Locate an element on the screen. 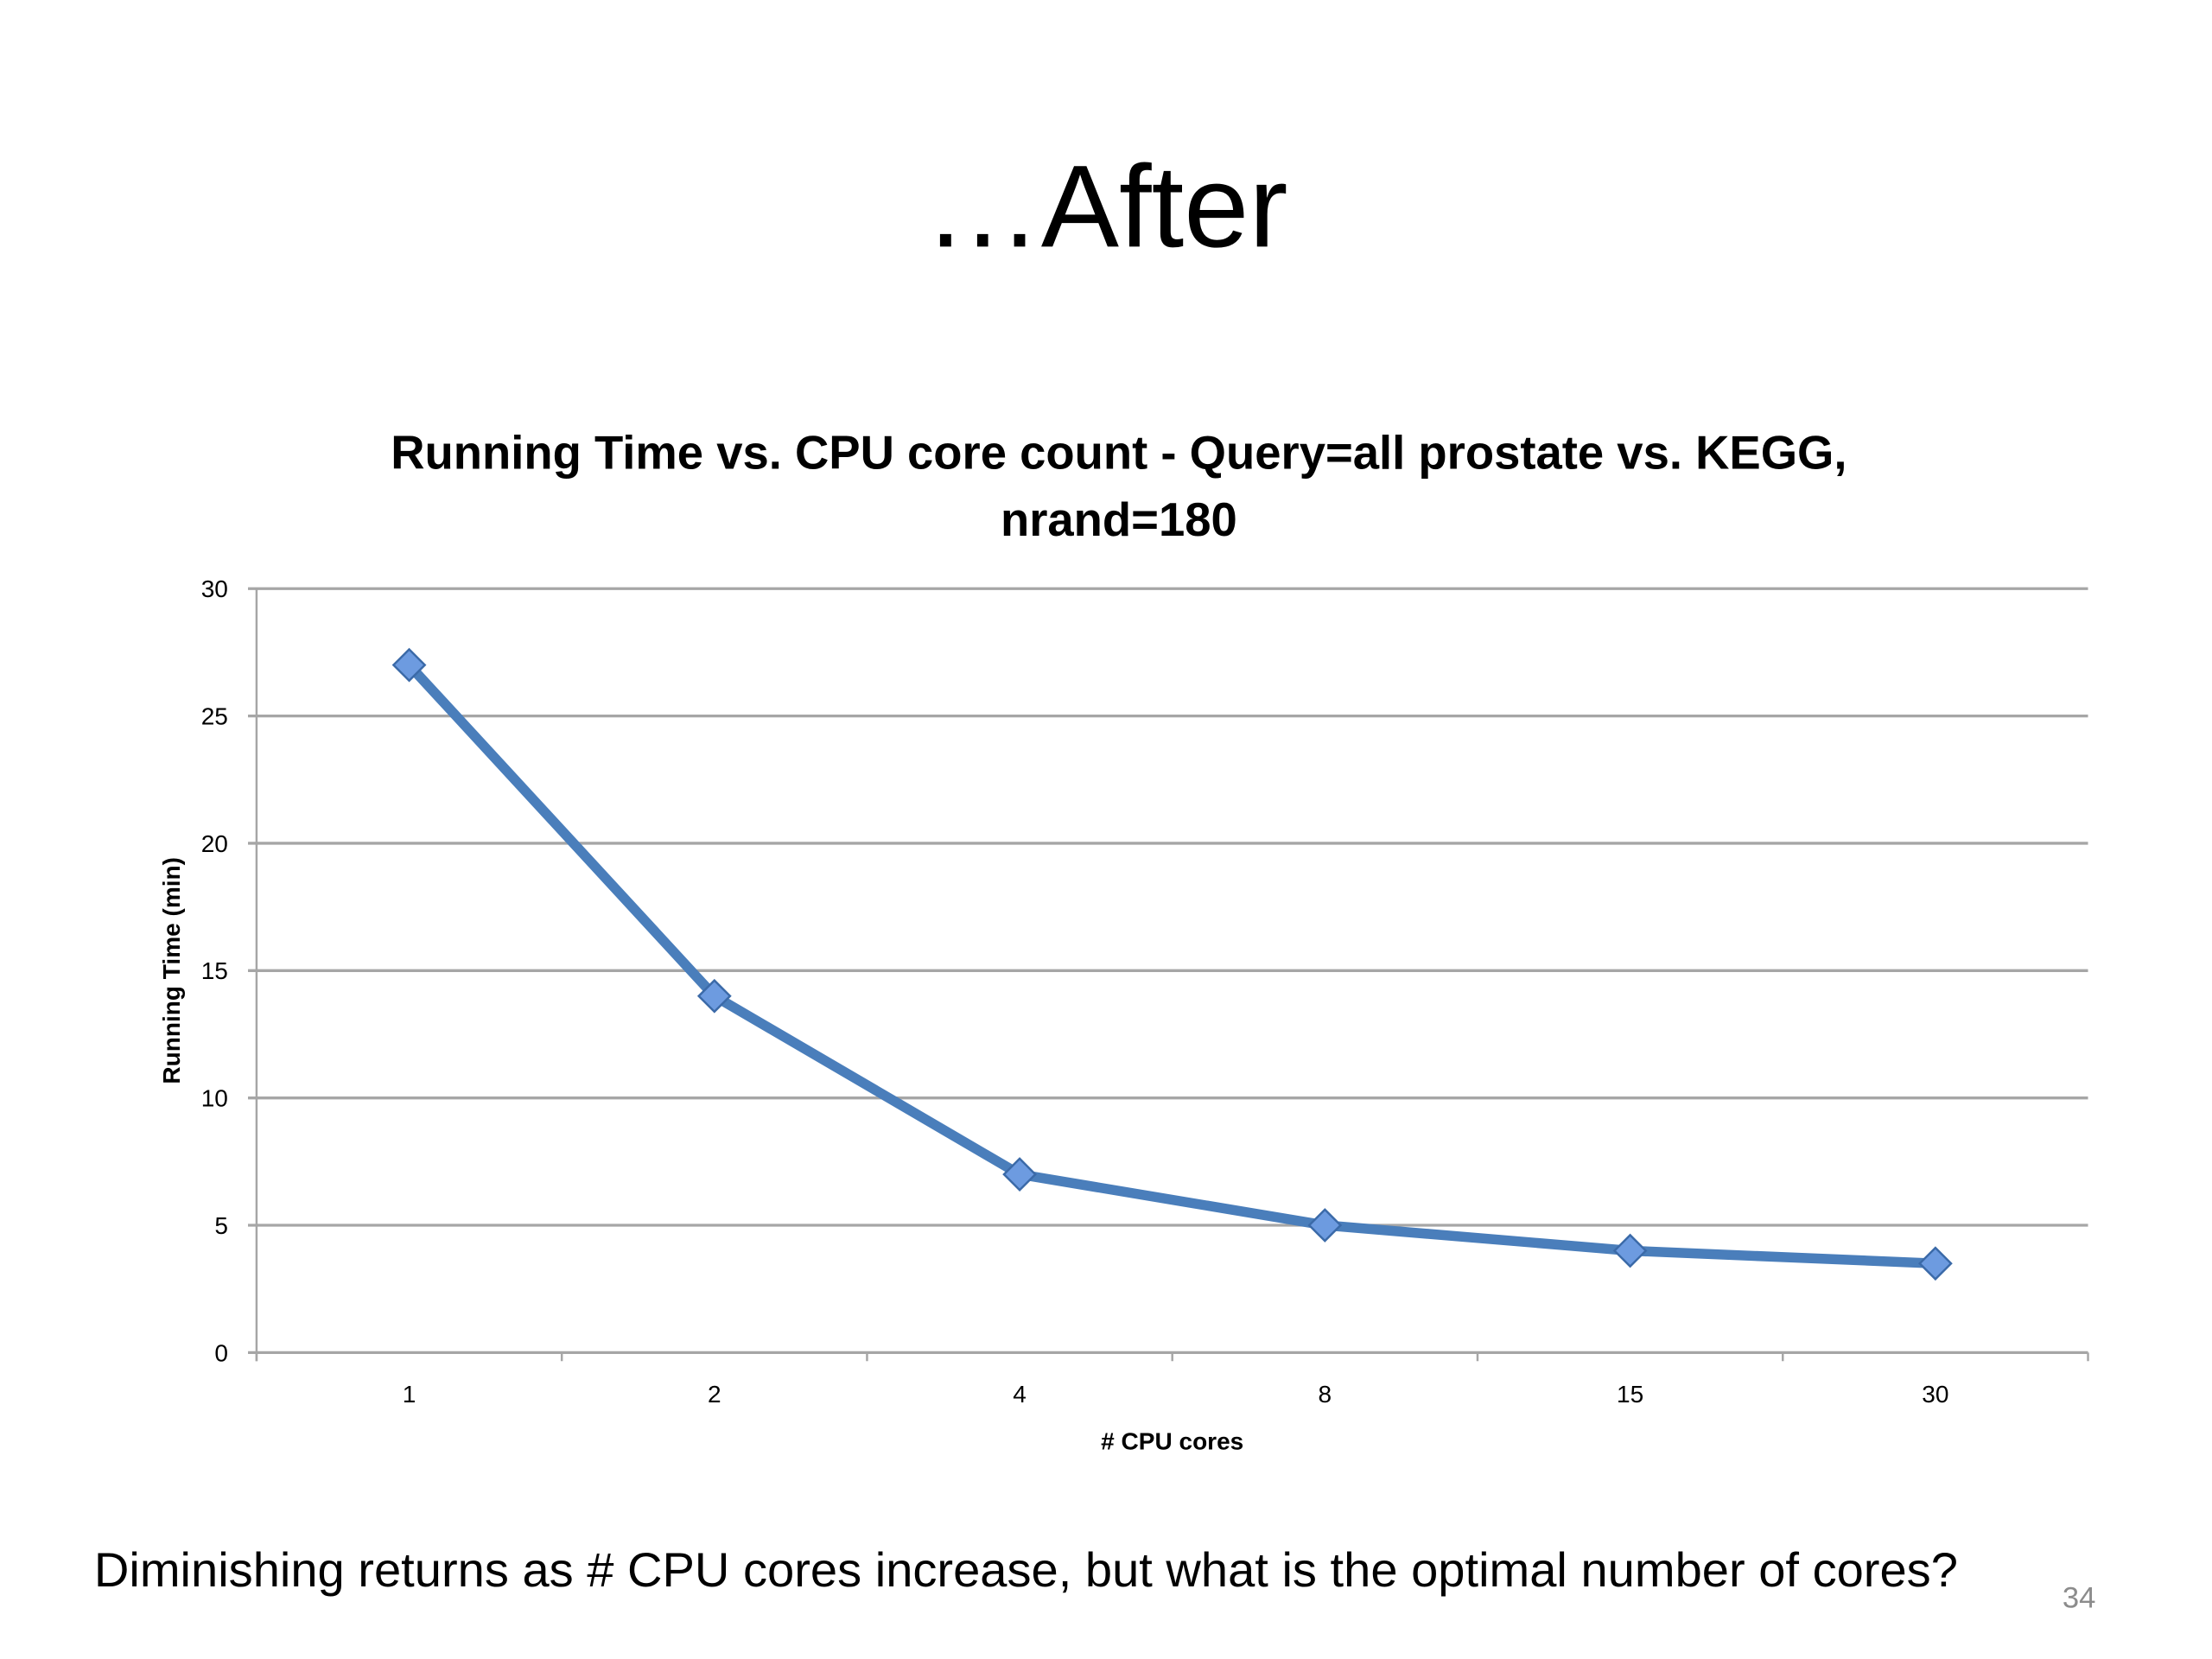 This screenshot has height=1659, width=2212. y-tick-label: 25 is located at coordinates (214, 715).